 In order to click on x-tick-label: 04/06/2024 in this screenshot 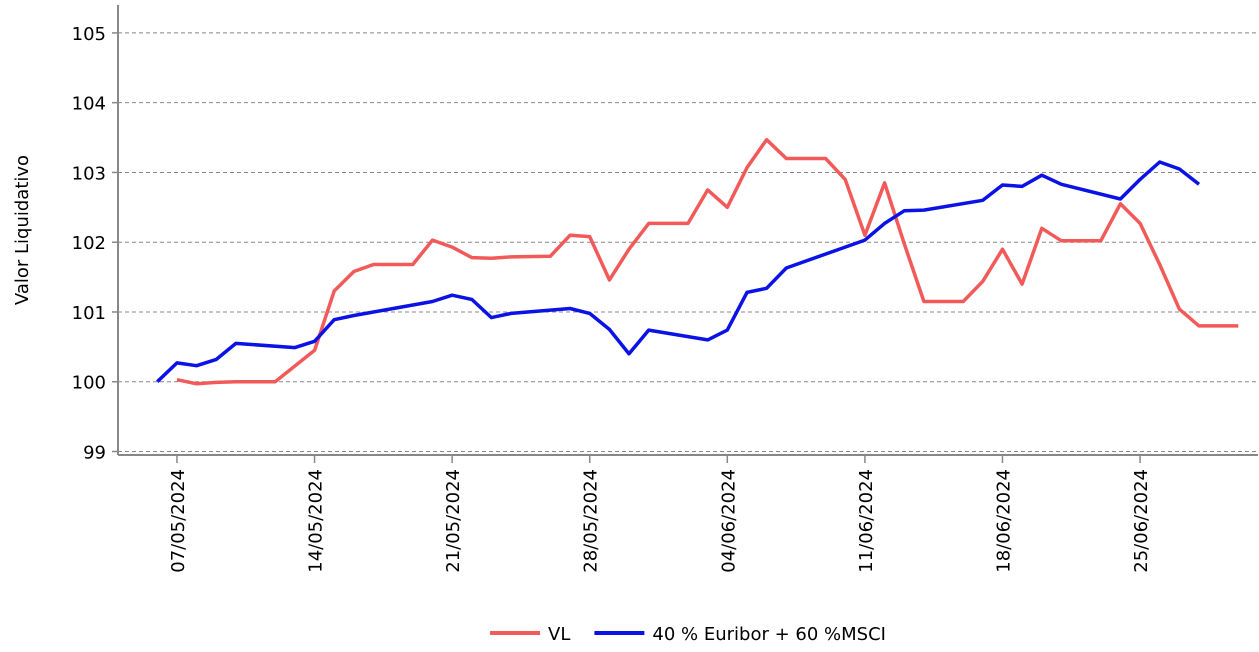, I will do `click(728, 521)`.